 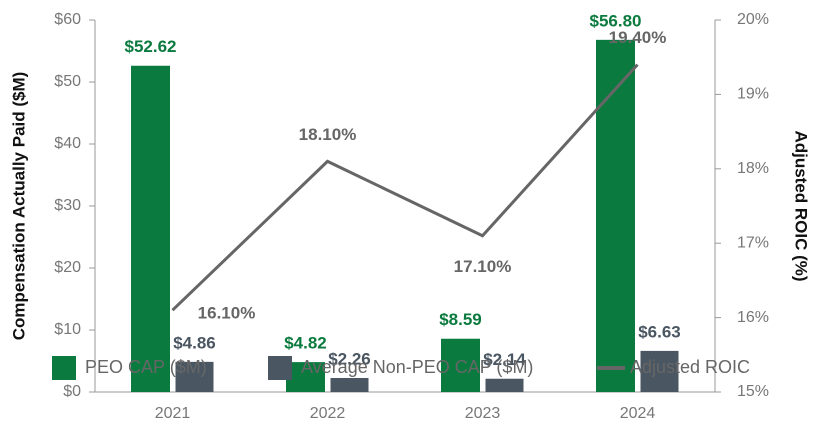 What do you see at coordinates (328, 413) in the screenshot?
I see `x-tick-label: 2022` at bounding box center [328, 413].